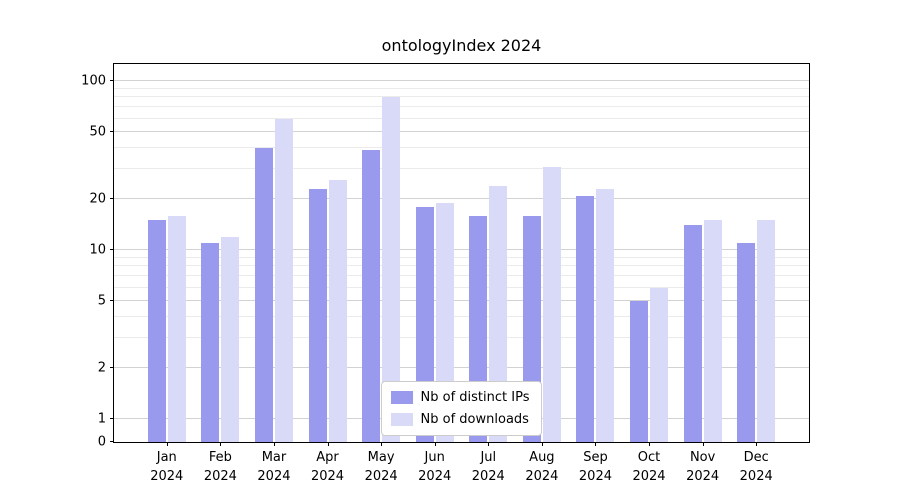 Image resolution: width=900 pixels, height=500 pixels. Describe the element at coordinates (595, 467) in the screenshot. I see `x-tick-label-sep: Sep 2024` at that location.